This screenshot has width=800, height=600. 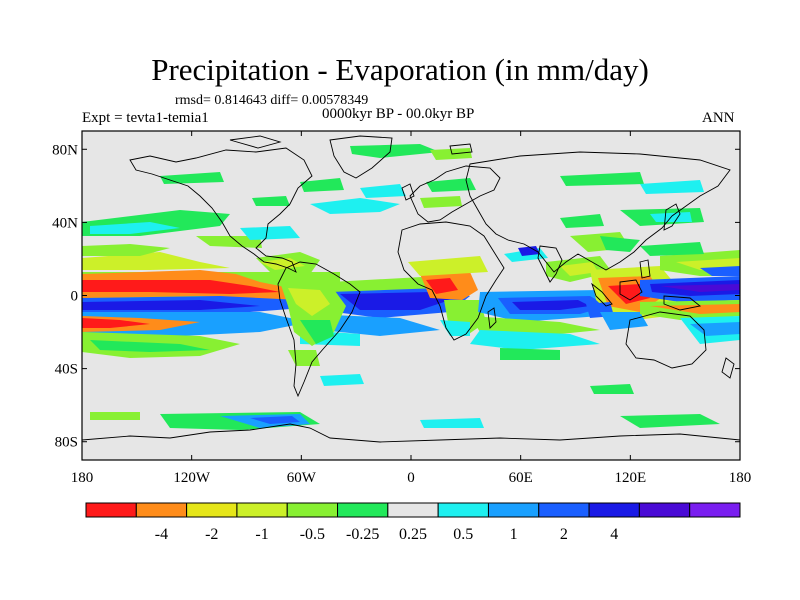 I want to click on coast-philippines, so click(x=645, y=269).